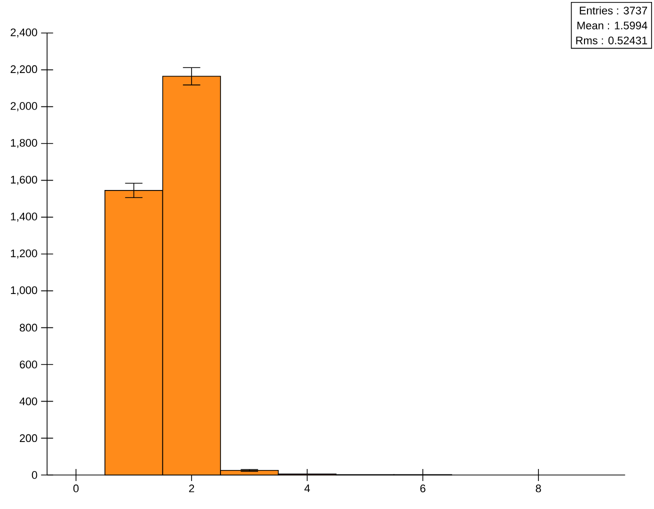 This screenshot has width=654, height=509. I want to click on x-tick-label: 6, so click(423, 488).